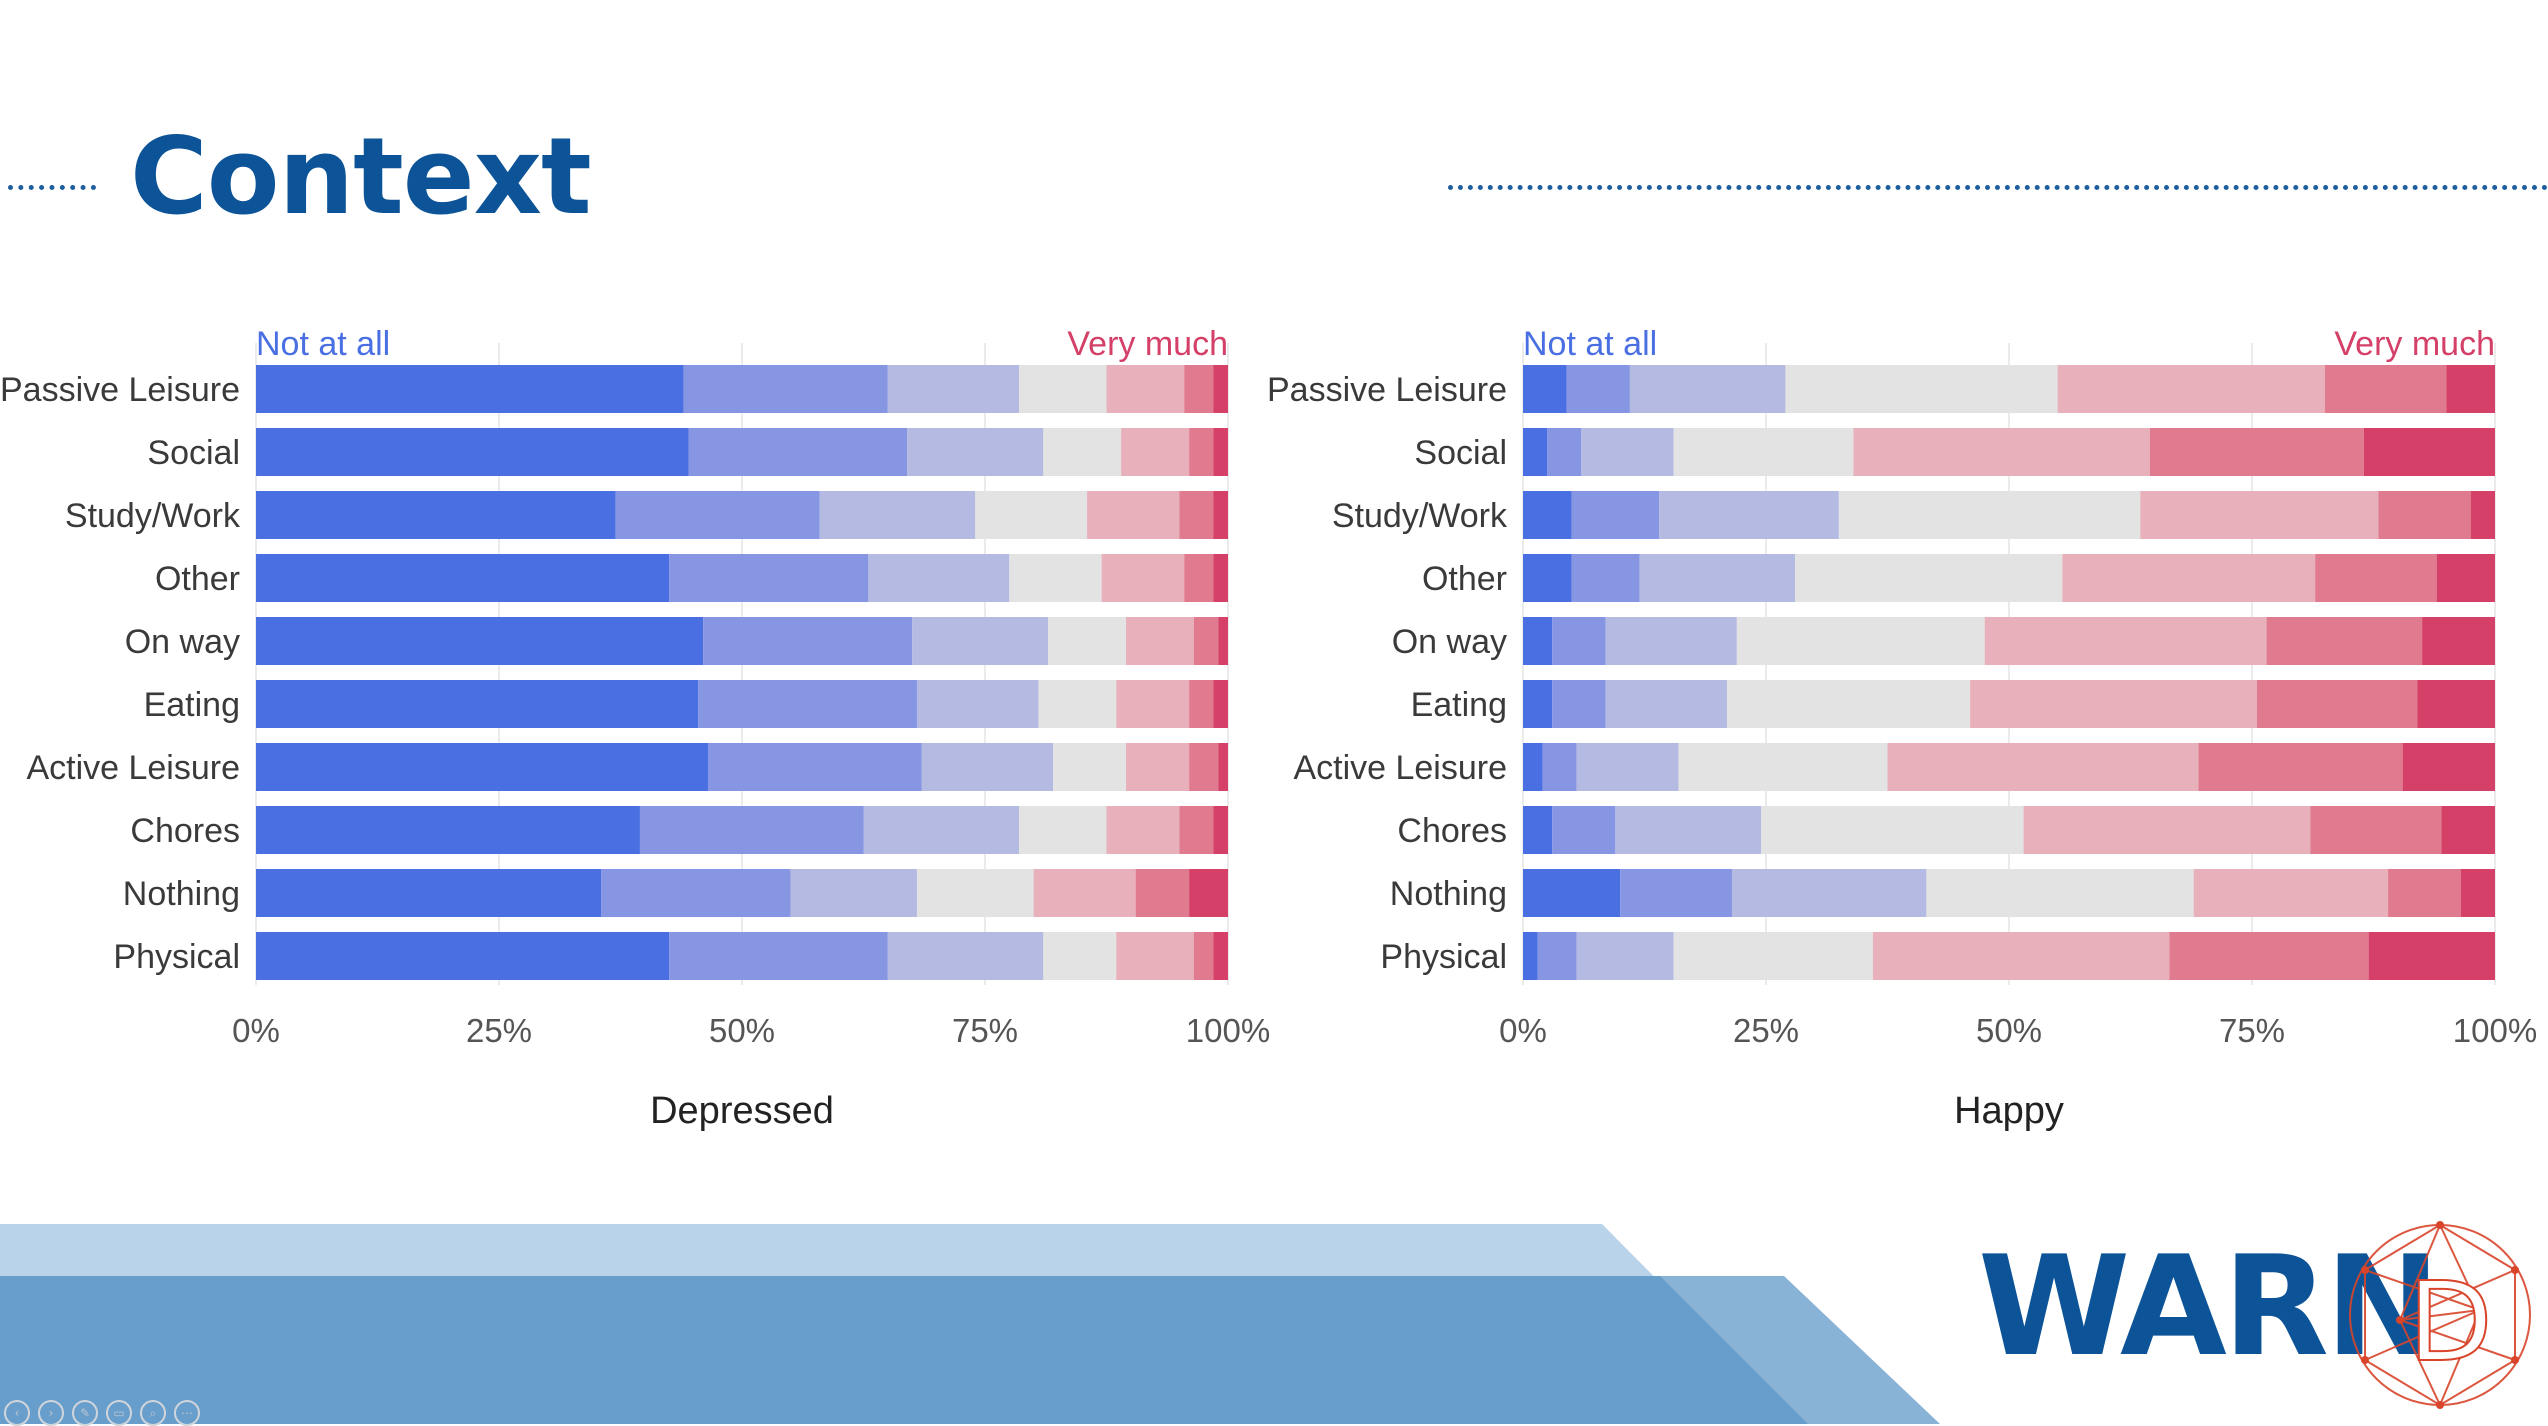  Describe the element at coordinates (742, 1111) in the screenshot. I see `x-axis-title: Depressed` at that location.